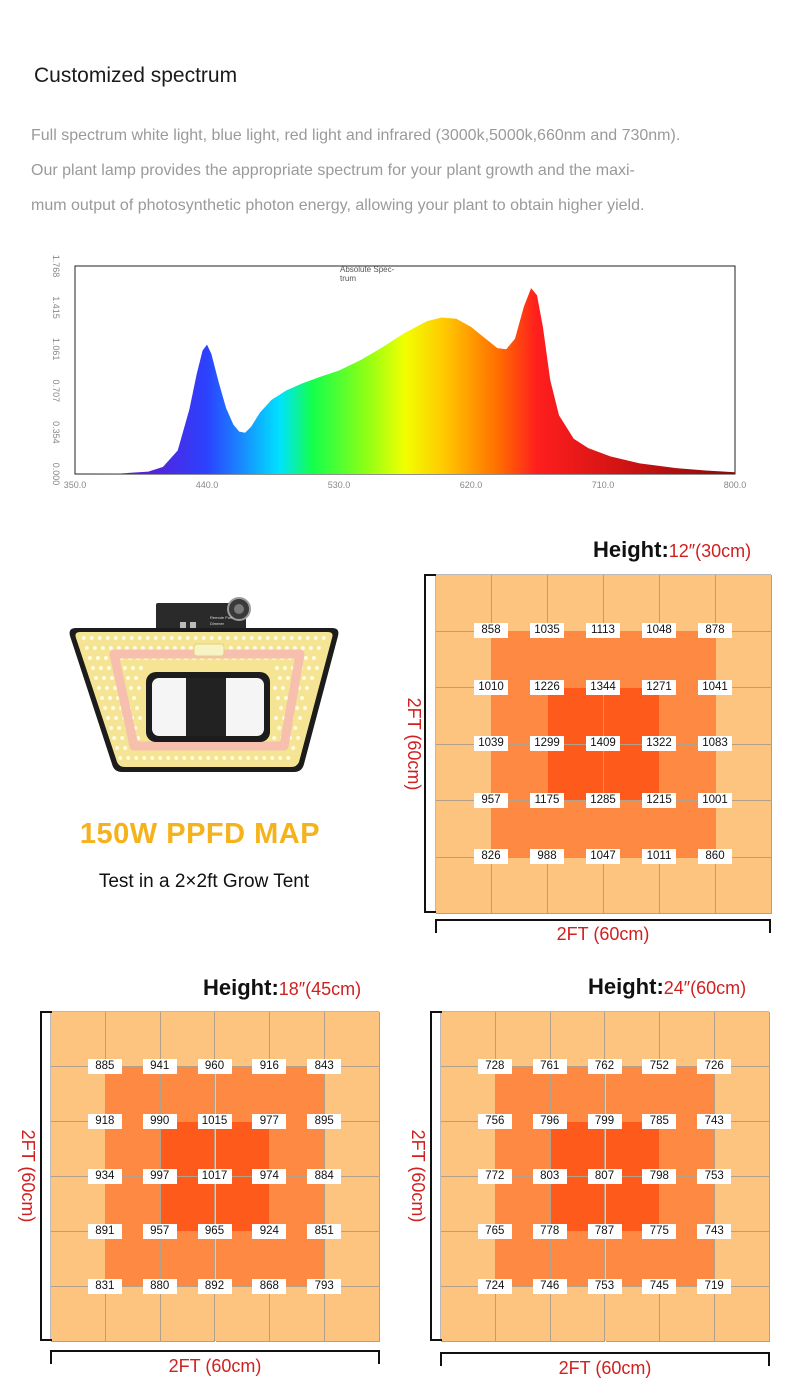 The width and height of the screenshot is (790, 1393). Describe the element at coordinates (214, 1066) in the screenshot. I see `ppfd-value: 960` at that location.